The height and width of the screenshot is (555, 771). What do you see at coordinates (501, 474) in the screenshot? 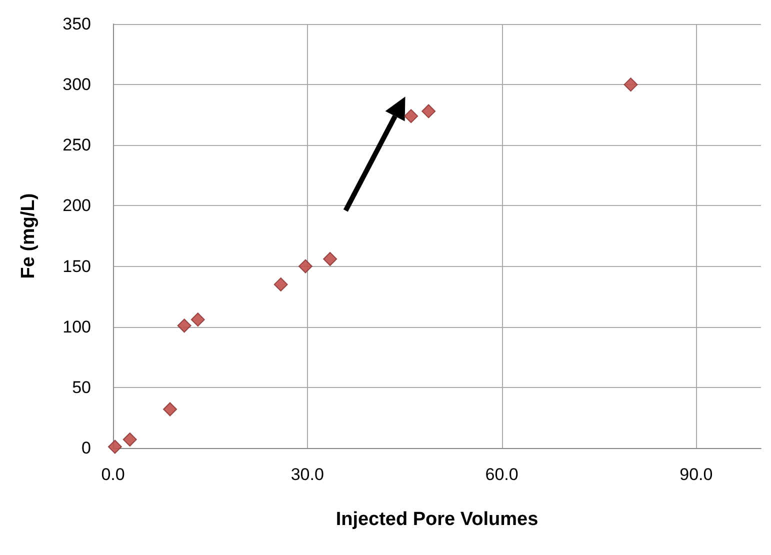
I see `x-tick-label: 60.0` at bounding box center [501, 474].